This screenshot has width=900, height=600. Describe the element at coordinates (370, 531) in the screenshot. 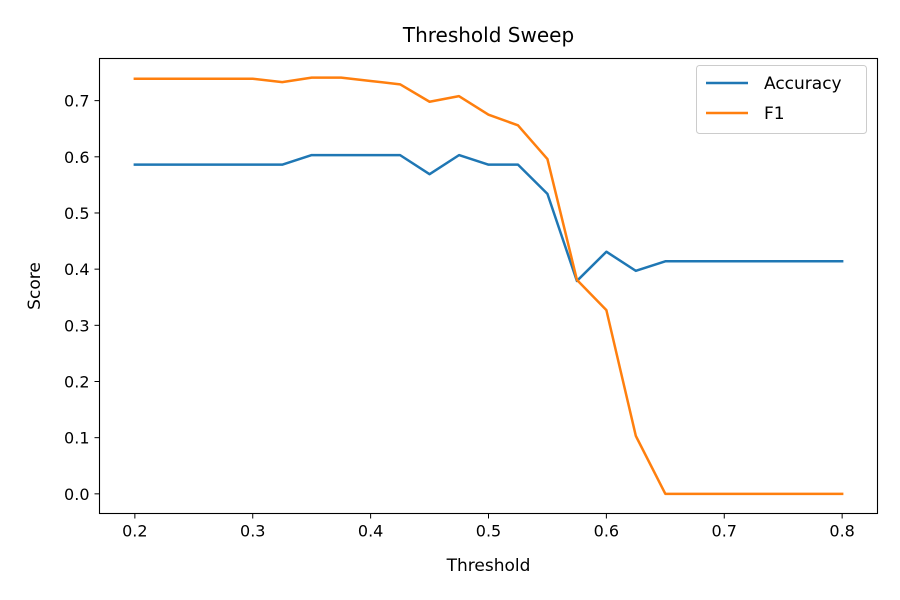

I see `x-tick-label: 0.4` at that location.